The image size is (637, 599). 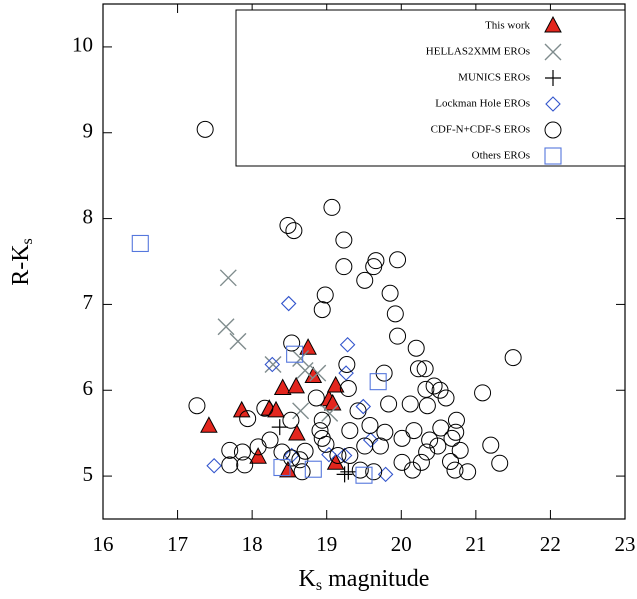 What do you see at coordinates (88, 302) in the screenshot?
I see `y-tick-label: 7` at bounding box center [88, 302].